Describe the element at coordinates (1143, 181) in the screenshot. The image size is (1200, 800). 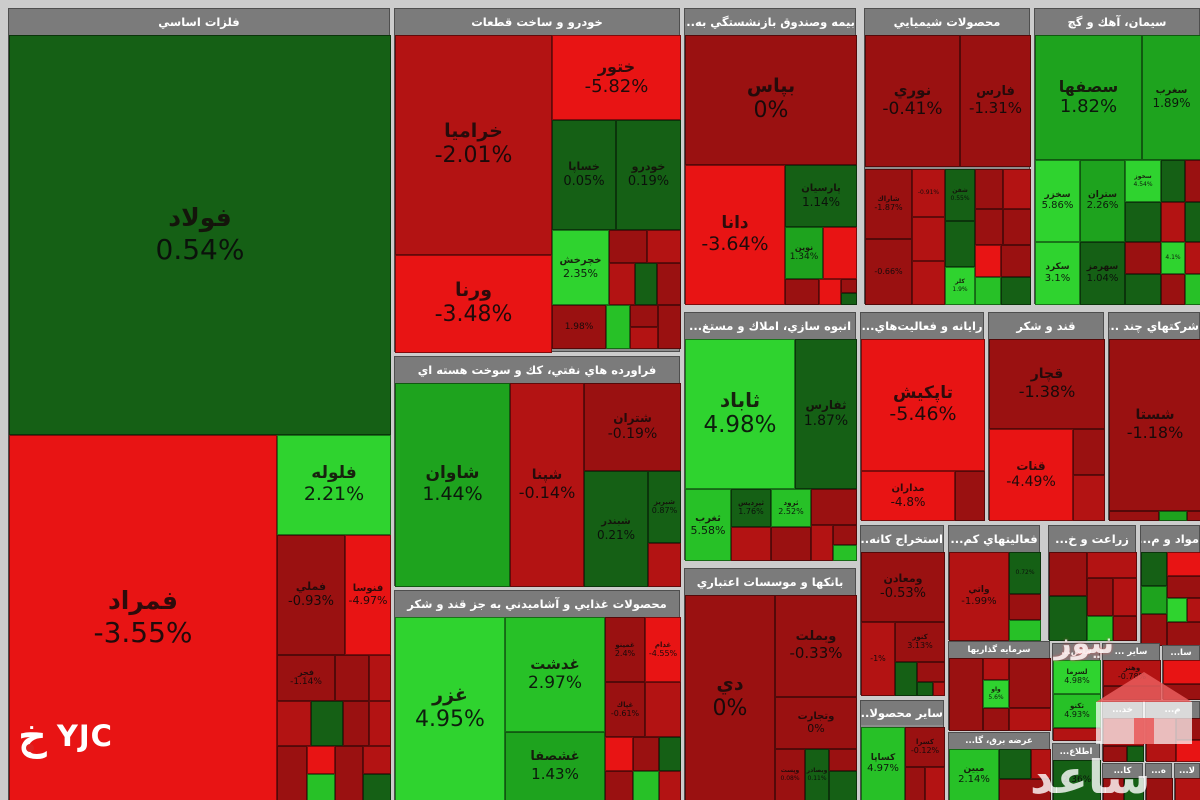
I see `tile-سخوز: سخوز 4.54%` at that location.